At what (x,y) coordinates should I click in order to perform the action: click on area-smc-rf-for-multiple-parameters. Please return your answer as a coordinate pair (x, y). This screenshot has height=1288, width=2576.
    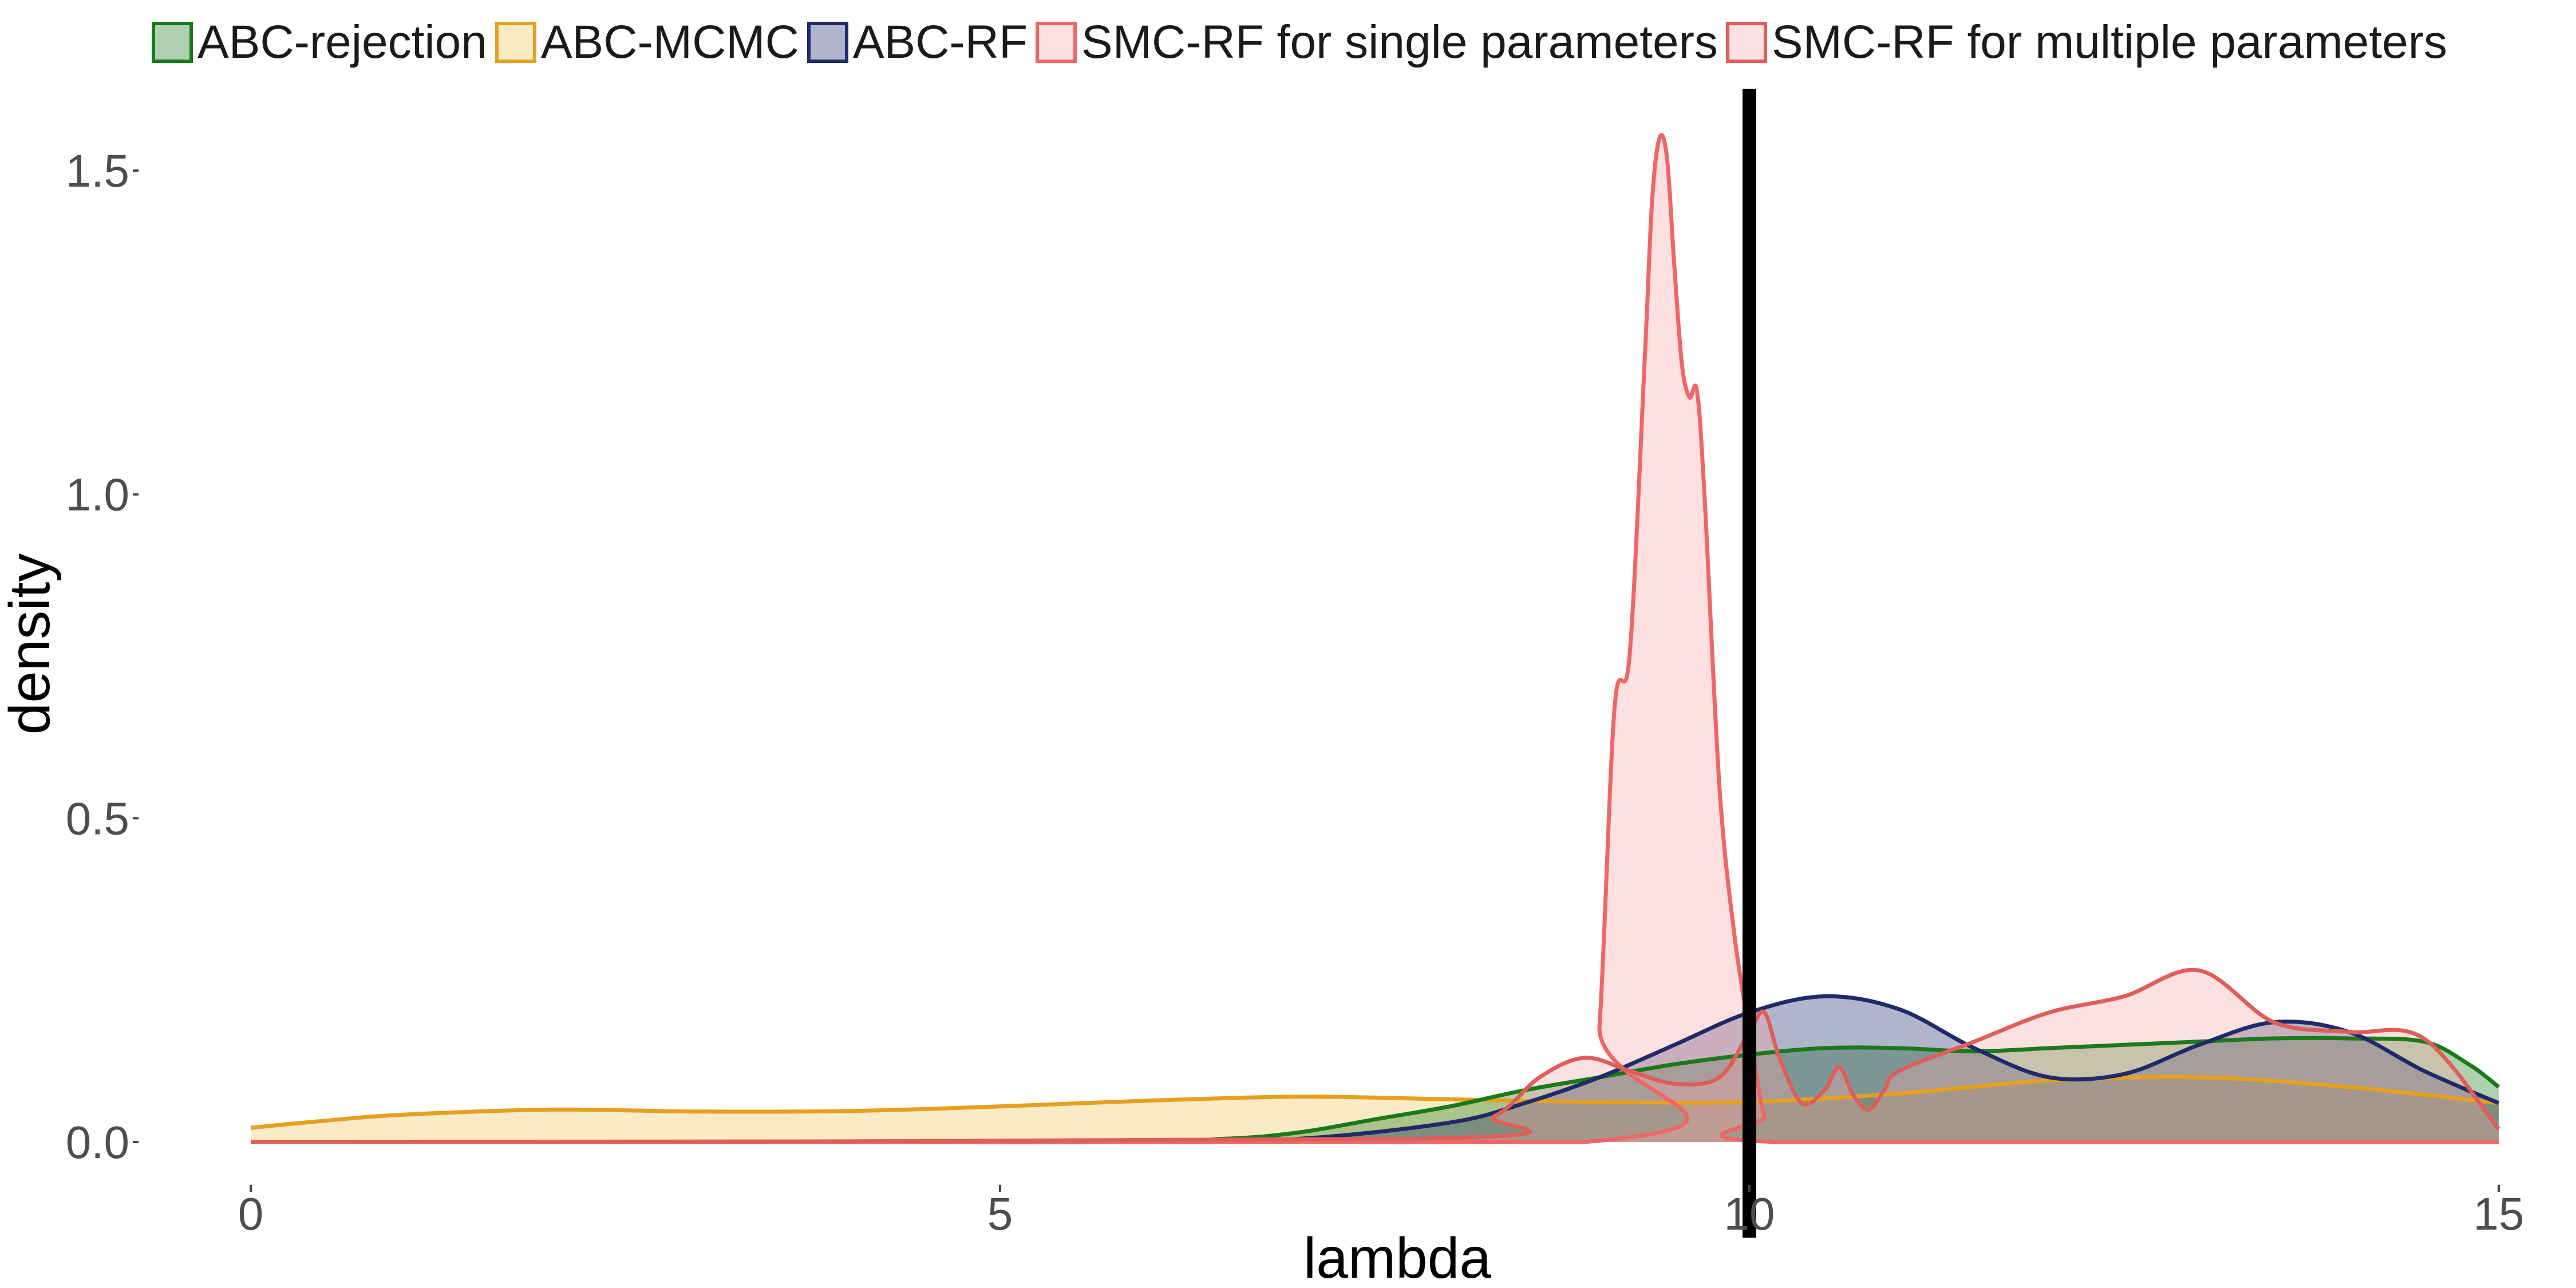
    Looking at the image, I should click on (1375, 1056).